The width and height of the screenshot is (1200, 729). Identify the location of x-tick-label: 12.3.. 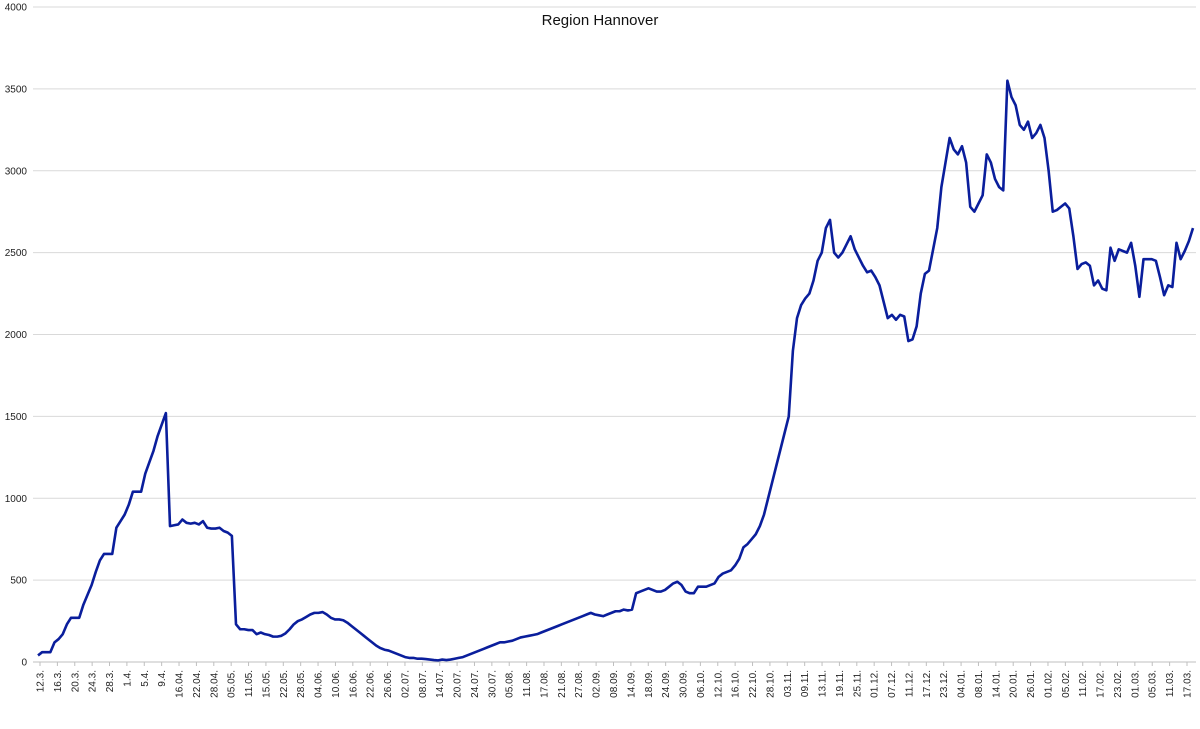
(41, 681).